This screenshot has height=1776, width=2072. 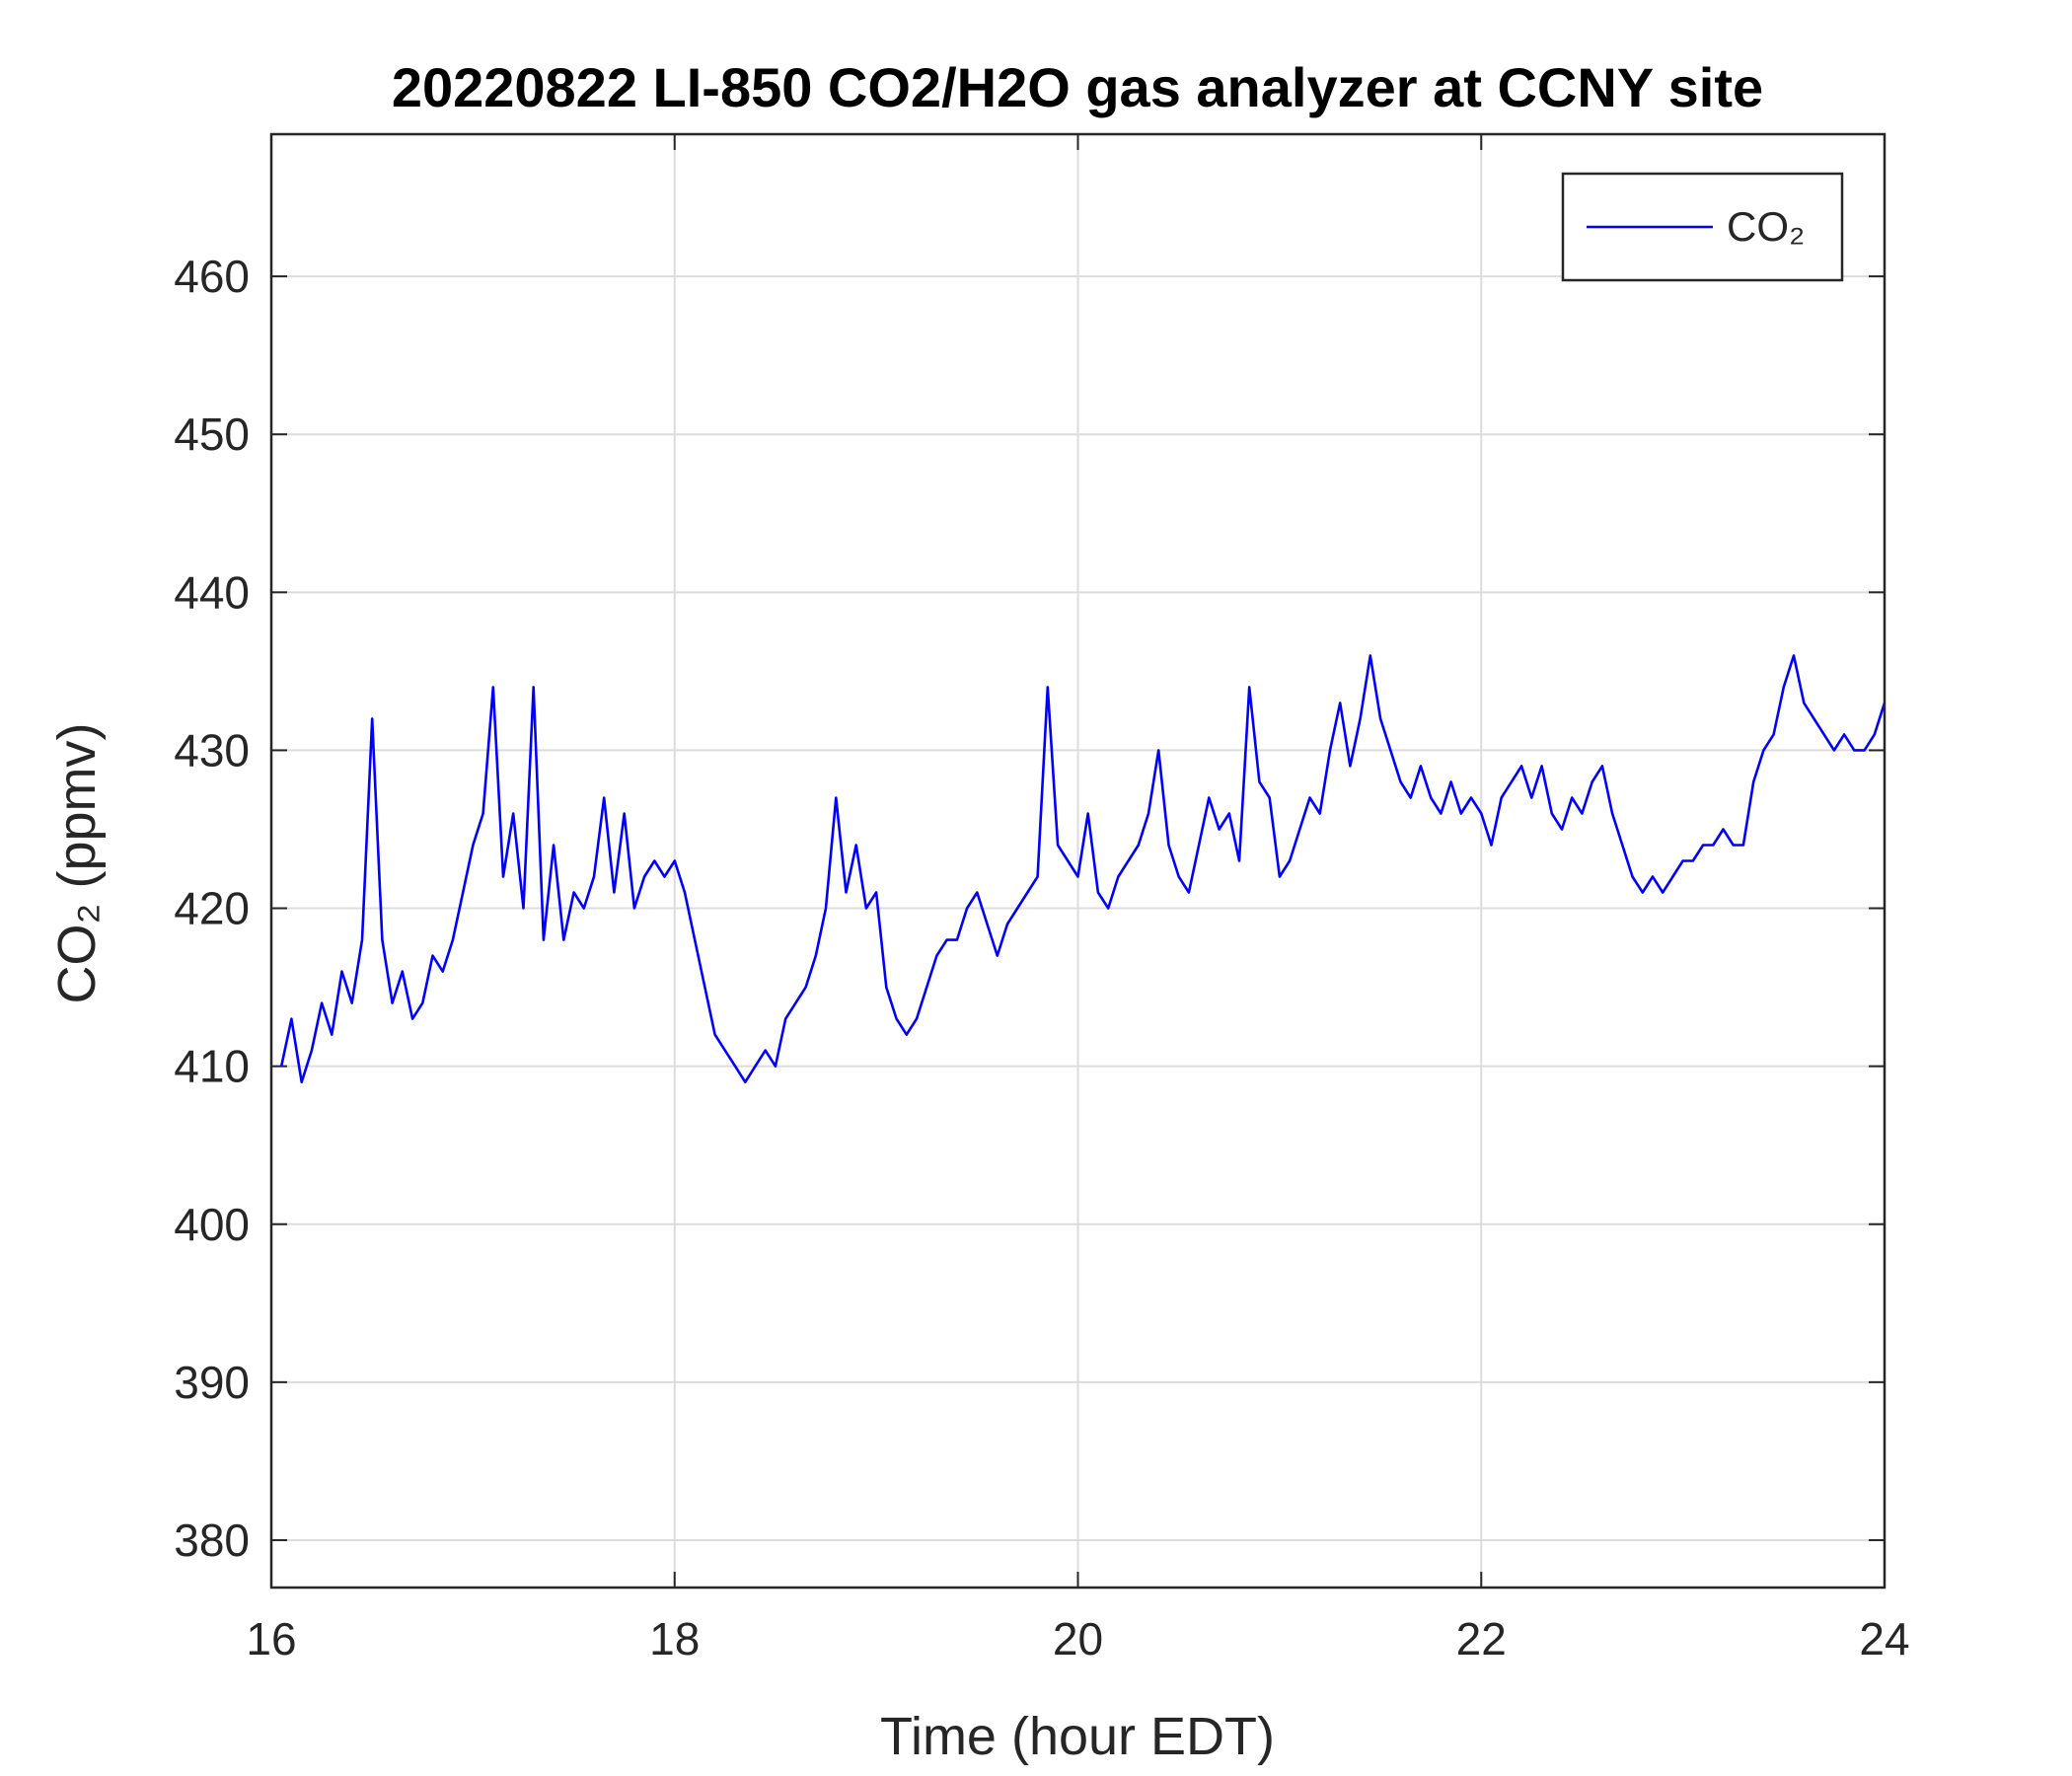 What do you see at coordinates (212, 434) in the screenshot?
I see `y-tick-label: 450` at bounding box center [212, 434].